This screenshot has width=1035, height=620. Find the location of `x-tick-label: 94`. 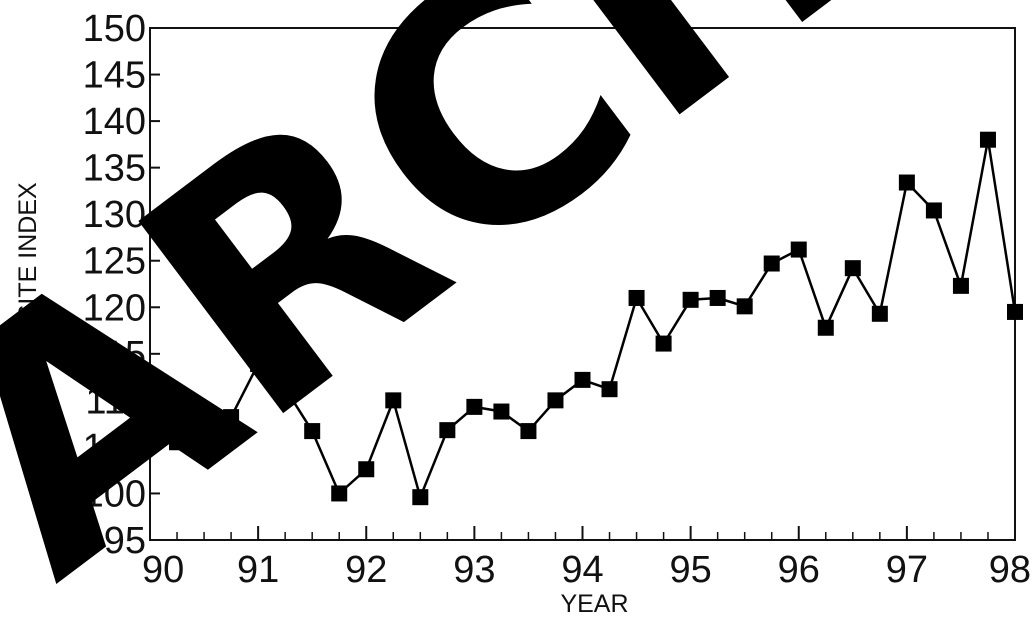

x-tick-label: 94 is located at coordinates (582, 570).